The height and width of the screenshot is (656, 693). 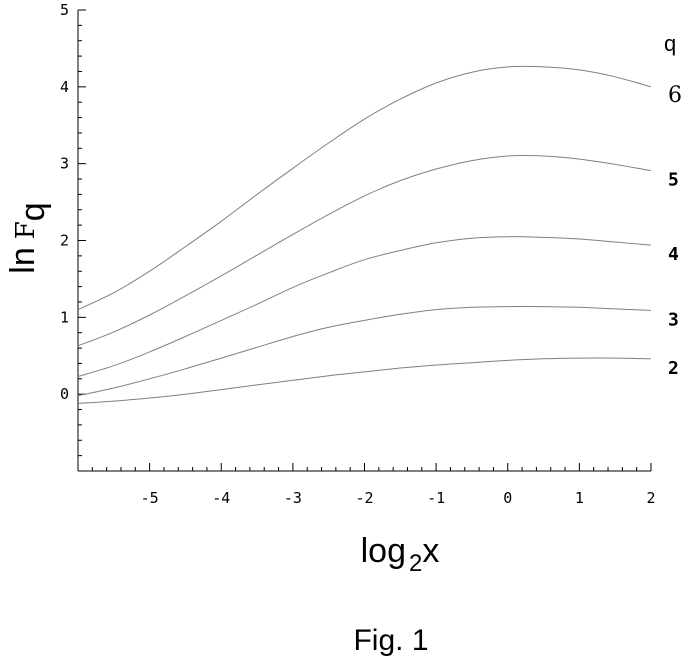 What do you see at coordinates (150, 498) in the screenshot?
I see `x-tick-label: -5` at bounding box center [150, 498].